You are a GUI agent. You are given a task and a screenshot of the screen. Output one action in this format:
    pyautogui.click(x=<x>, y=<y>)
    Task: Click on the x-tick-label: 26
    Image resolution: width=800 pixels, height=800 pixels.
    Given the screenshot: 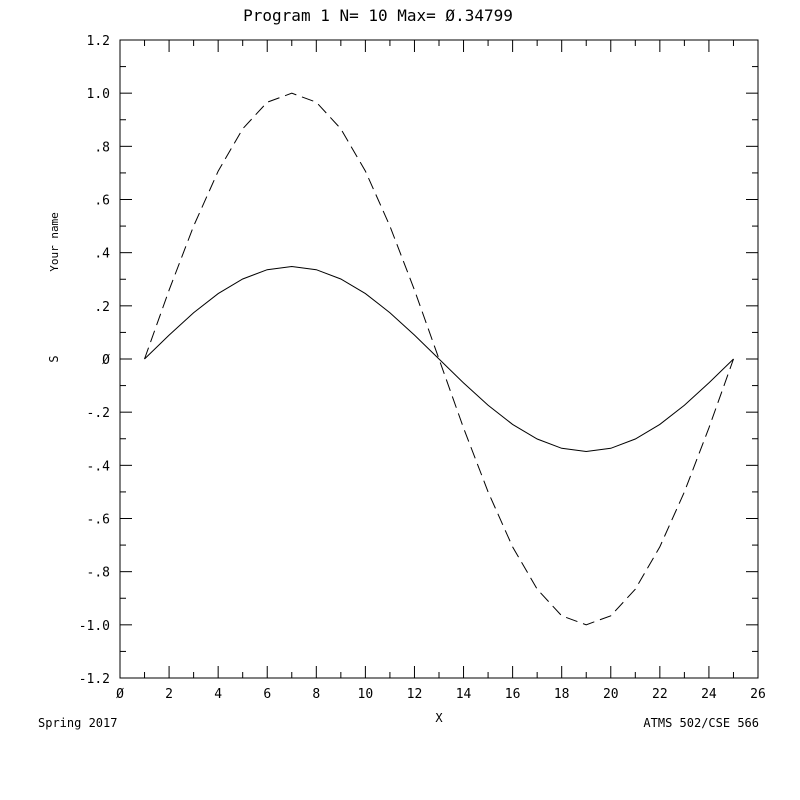 What is the action you would take?
    pyautogui.click(x=758, y=694)
    